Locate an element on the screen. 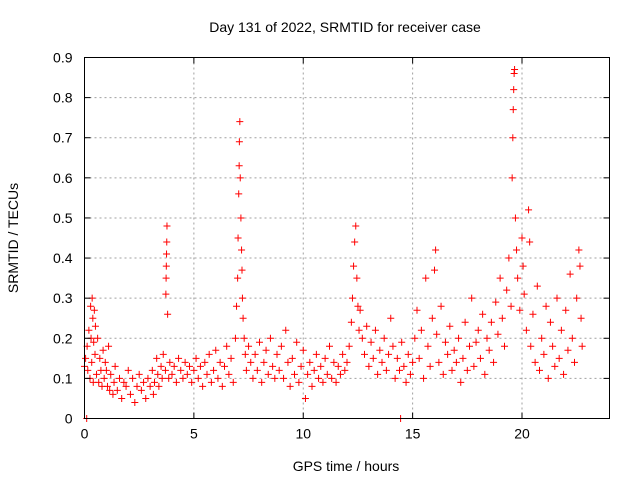 The image size is (640, 480). y-tick-label: 0.4 is located at coordinates (63, 258).